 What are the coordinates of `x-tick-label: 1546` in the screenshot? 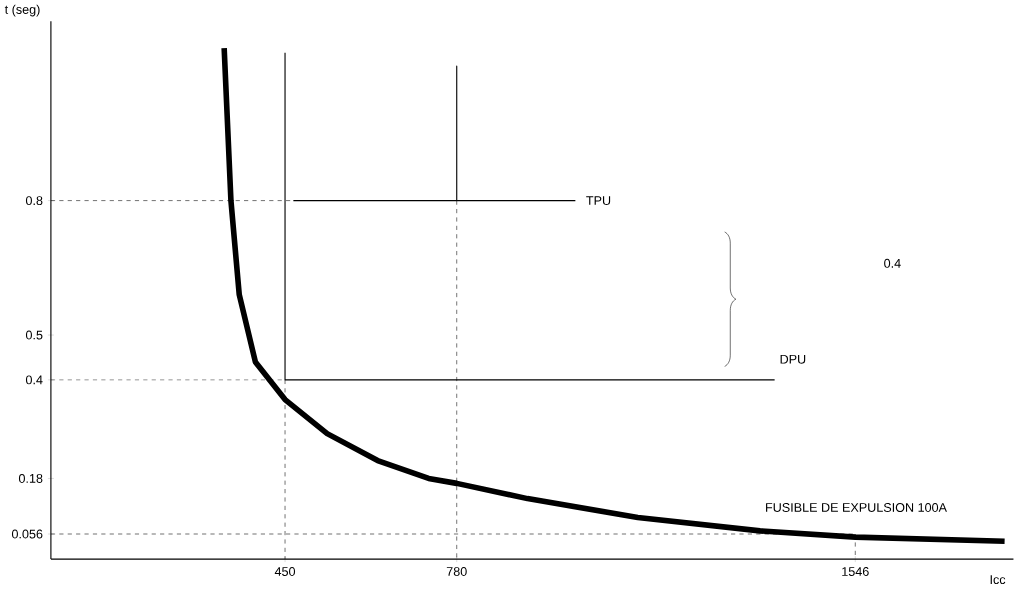 It's located at (855, 572).